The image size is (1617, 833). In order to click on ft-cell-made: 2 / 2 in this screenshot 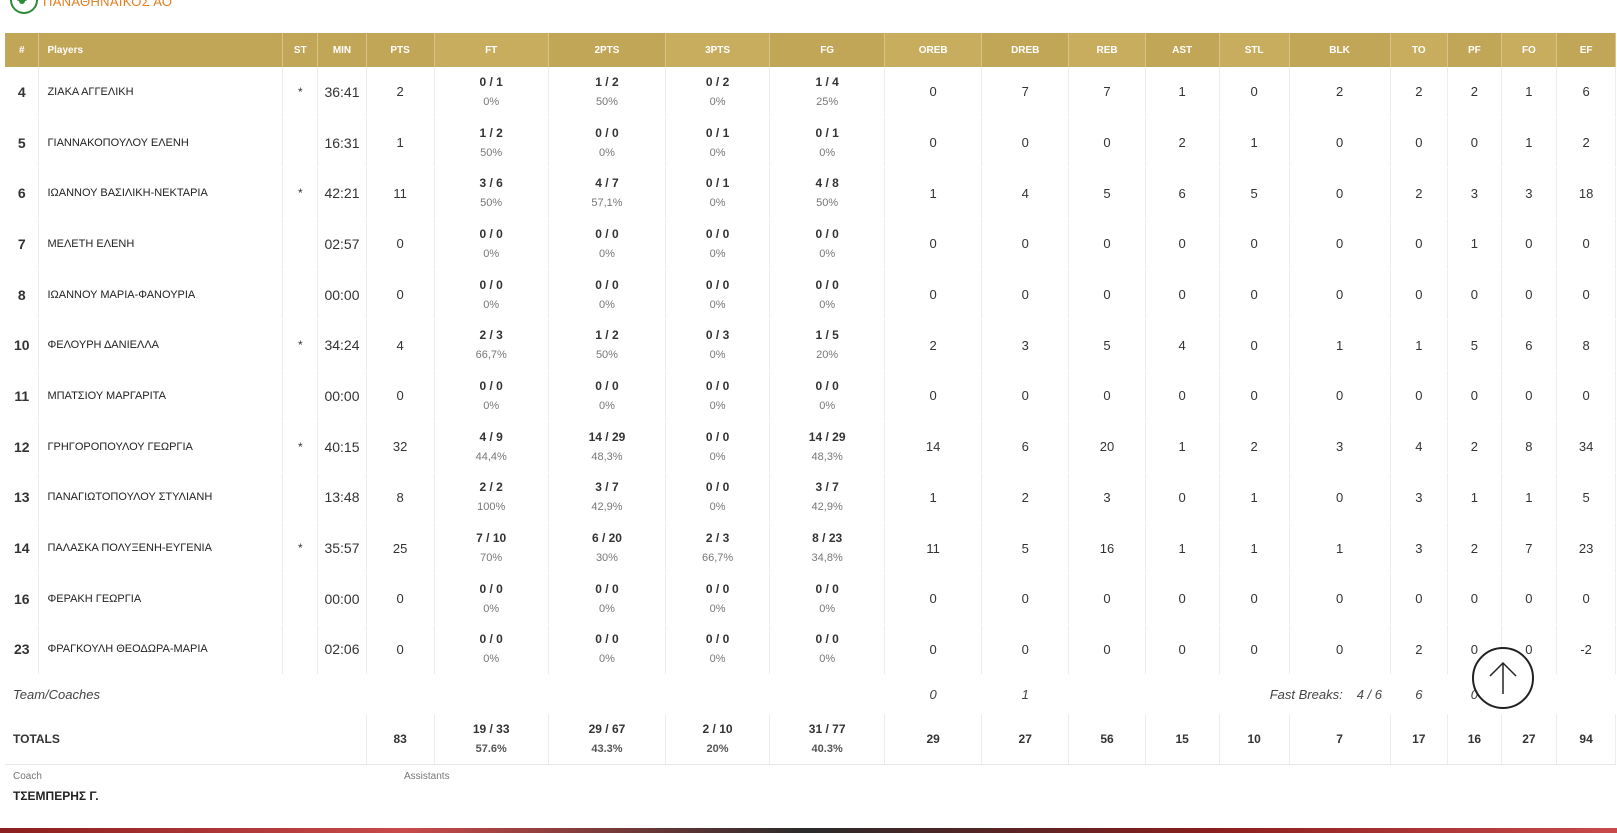, I will do `click(491, 487)`.